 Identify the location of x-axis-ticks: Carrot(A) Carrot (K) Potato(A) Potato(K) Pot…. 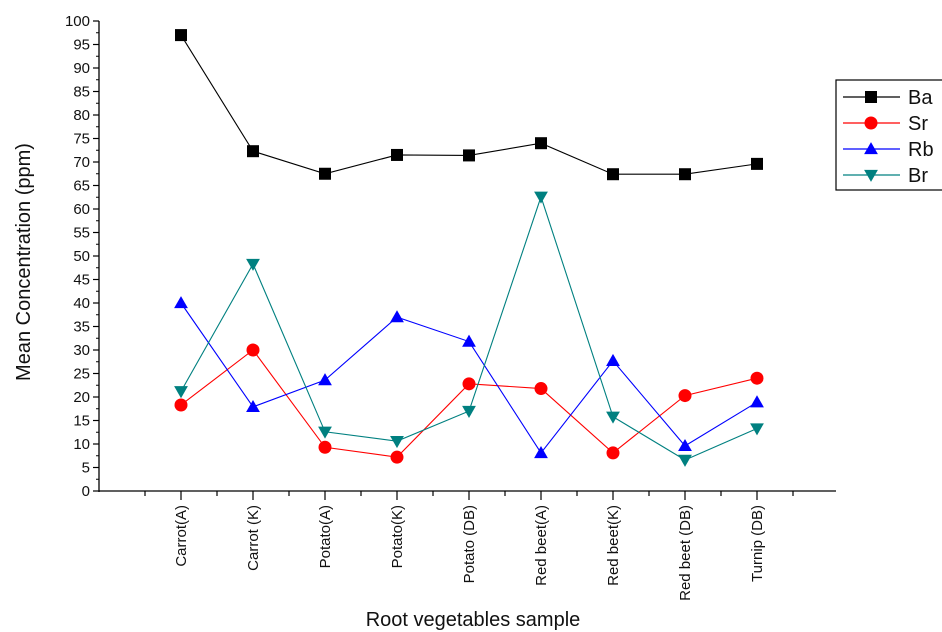
(469, 546).